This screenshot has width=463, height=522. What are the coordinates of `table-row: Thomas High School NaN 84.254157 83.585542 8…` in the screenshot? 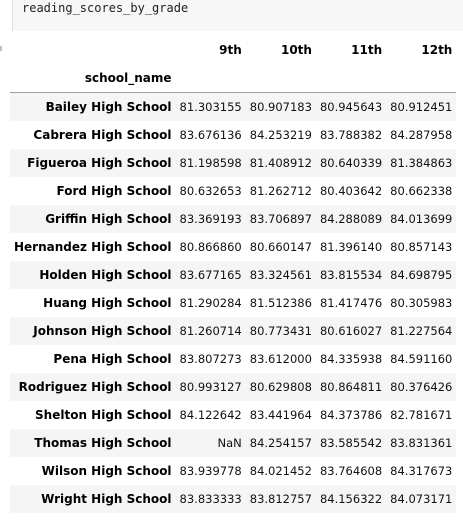 It's located at (233, 443).